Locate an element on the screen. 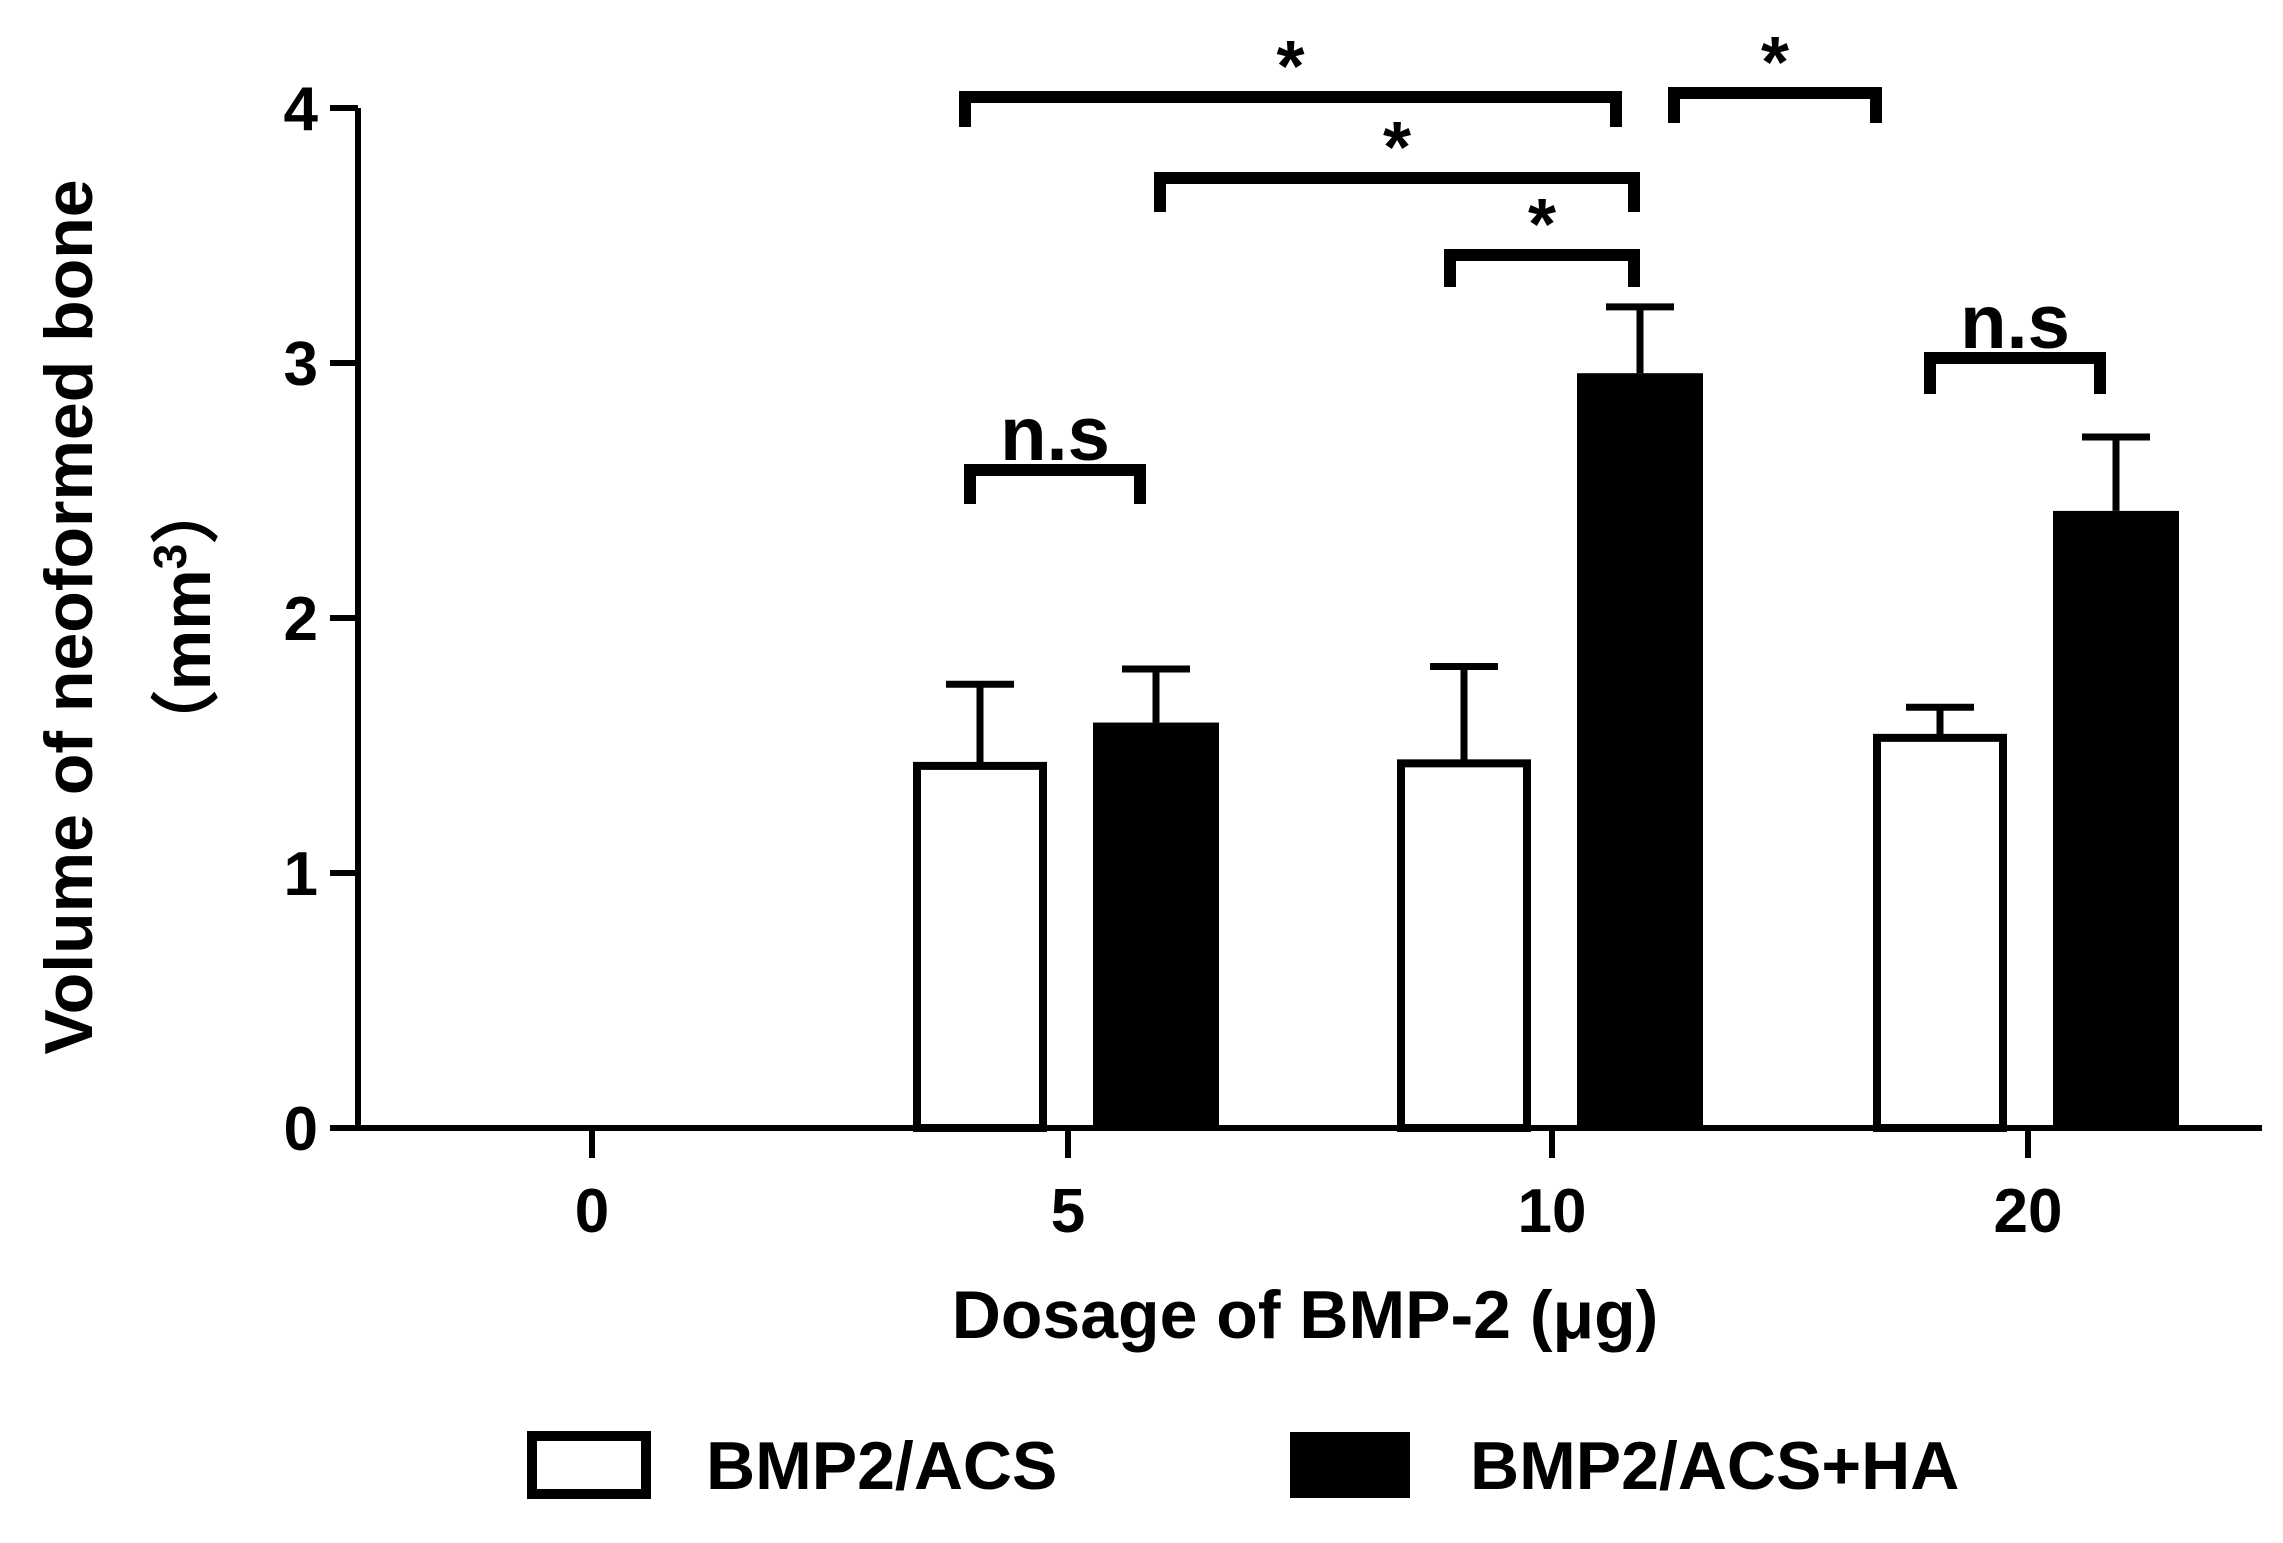 The image size is (2283, 1543). legend-swatch-bmp2-acs-ha is located at coordinates (1350, 1465).